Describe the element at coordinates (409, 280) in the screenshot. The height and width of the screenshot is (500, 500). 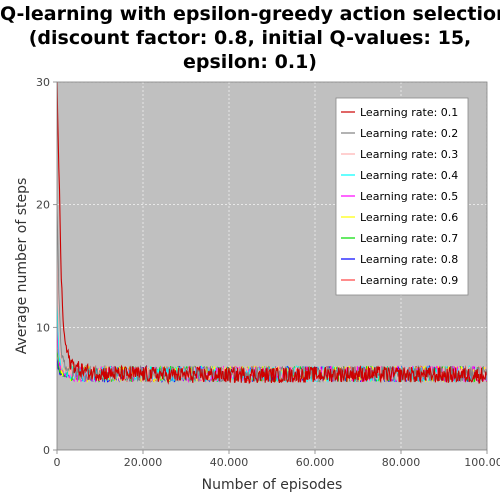
I see `legend-label: Learning rate: 0.9` at that location.